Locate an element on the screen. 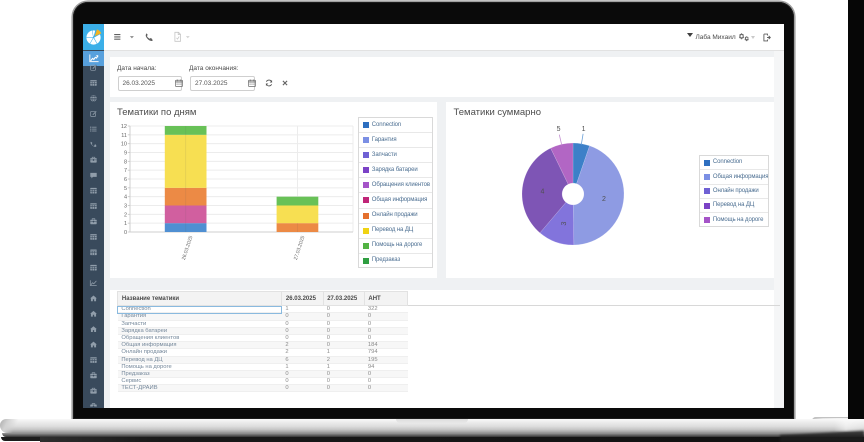 The height and width of the screenshot is (442, 864). svg-text: 0 is located at coordinates (124, 233).